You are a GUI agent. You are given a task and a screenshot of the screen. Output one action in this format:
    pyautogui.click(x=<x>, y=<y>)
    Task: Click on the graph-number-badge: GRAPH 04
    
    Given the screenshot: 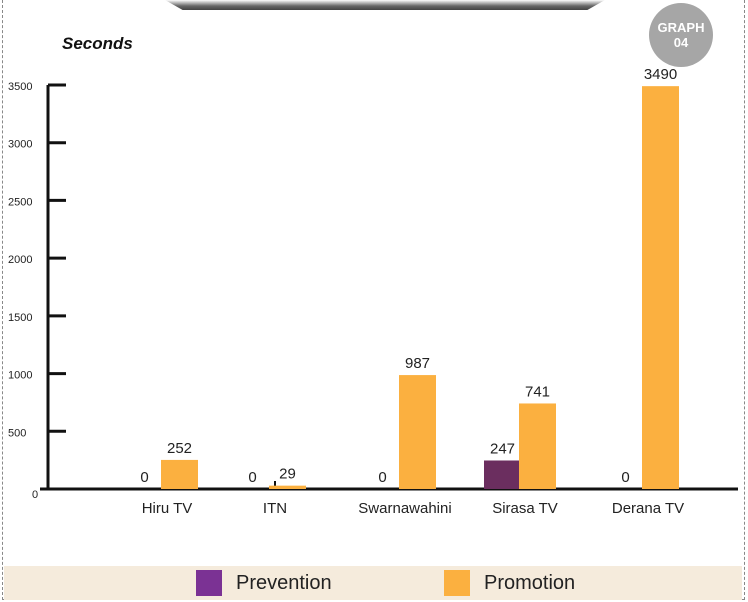 What is the action you would take?
    pyautogui.click(x=681, y=35)
    